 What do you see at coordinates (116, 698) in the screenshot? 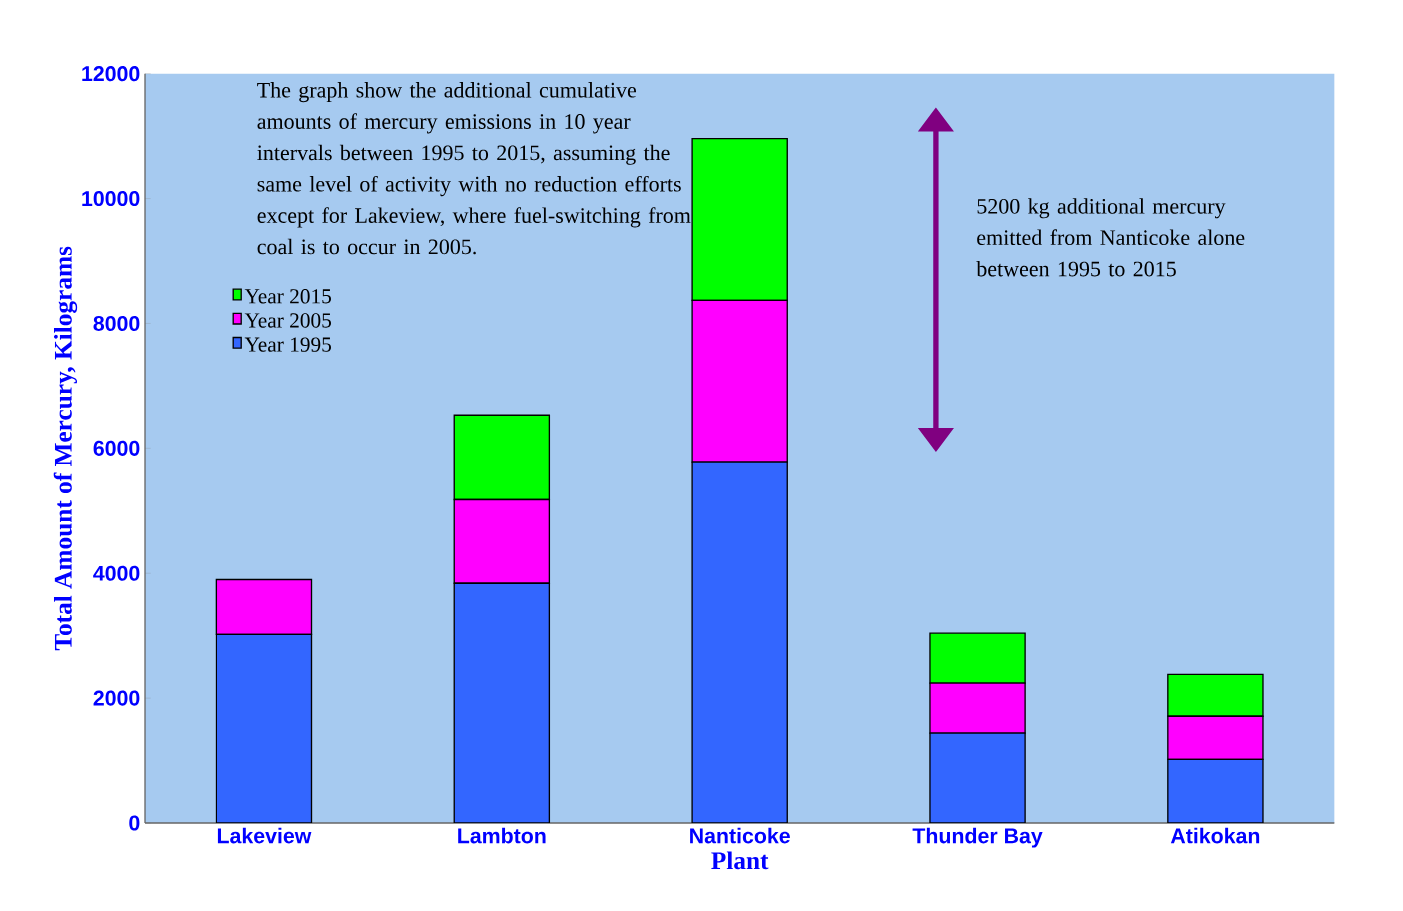
I see `y-tick-label: 2000` at bounding box center [116, 698].